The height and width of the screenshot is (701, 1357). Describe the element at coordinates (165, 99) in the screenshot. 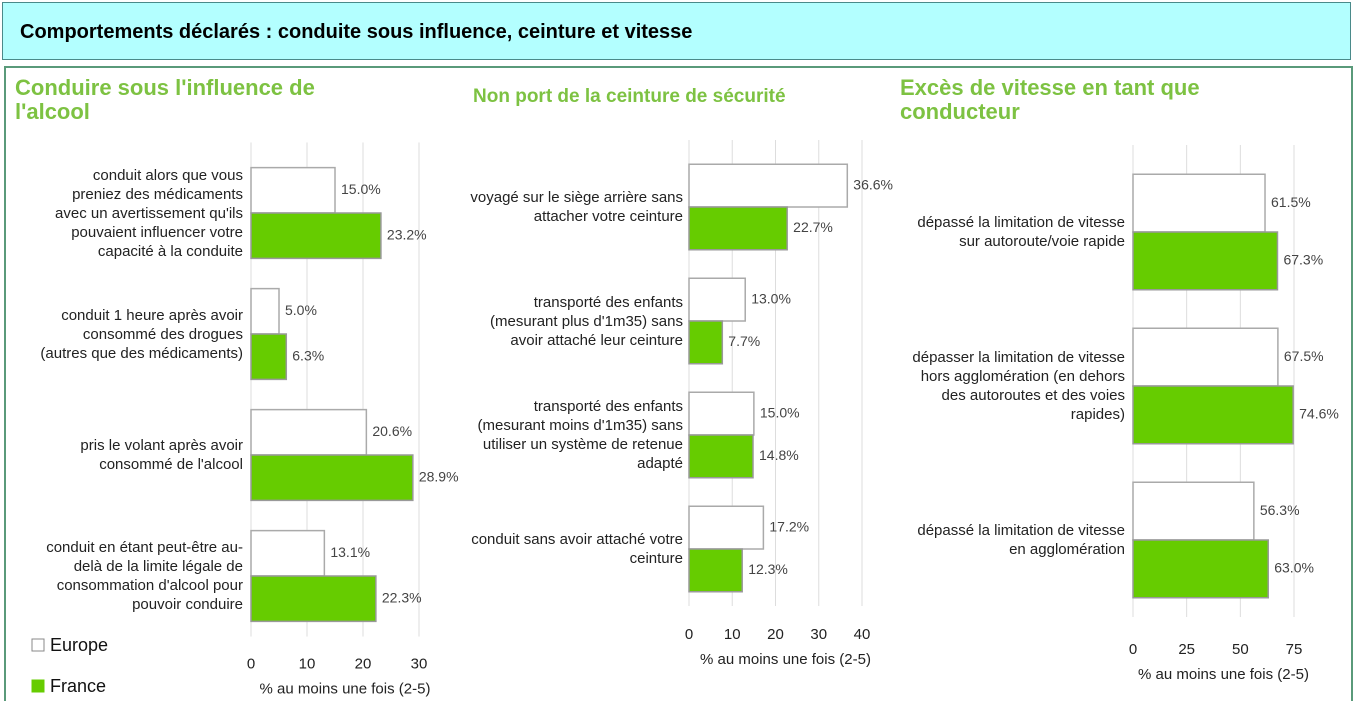

I see `chart-title: Conduire sous l'influence de l'alcool` at that location.